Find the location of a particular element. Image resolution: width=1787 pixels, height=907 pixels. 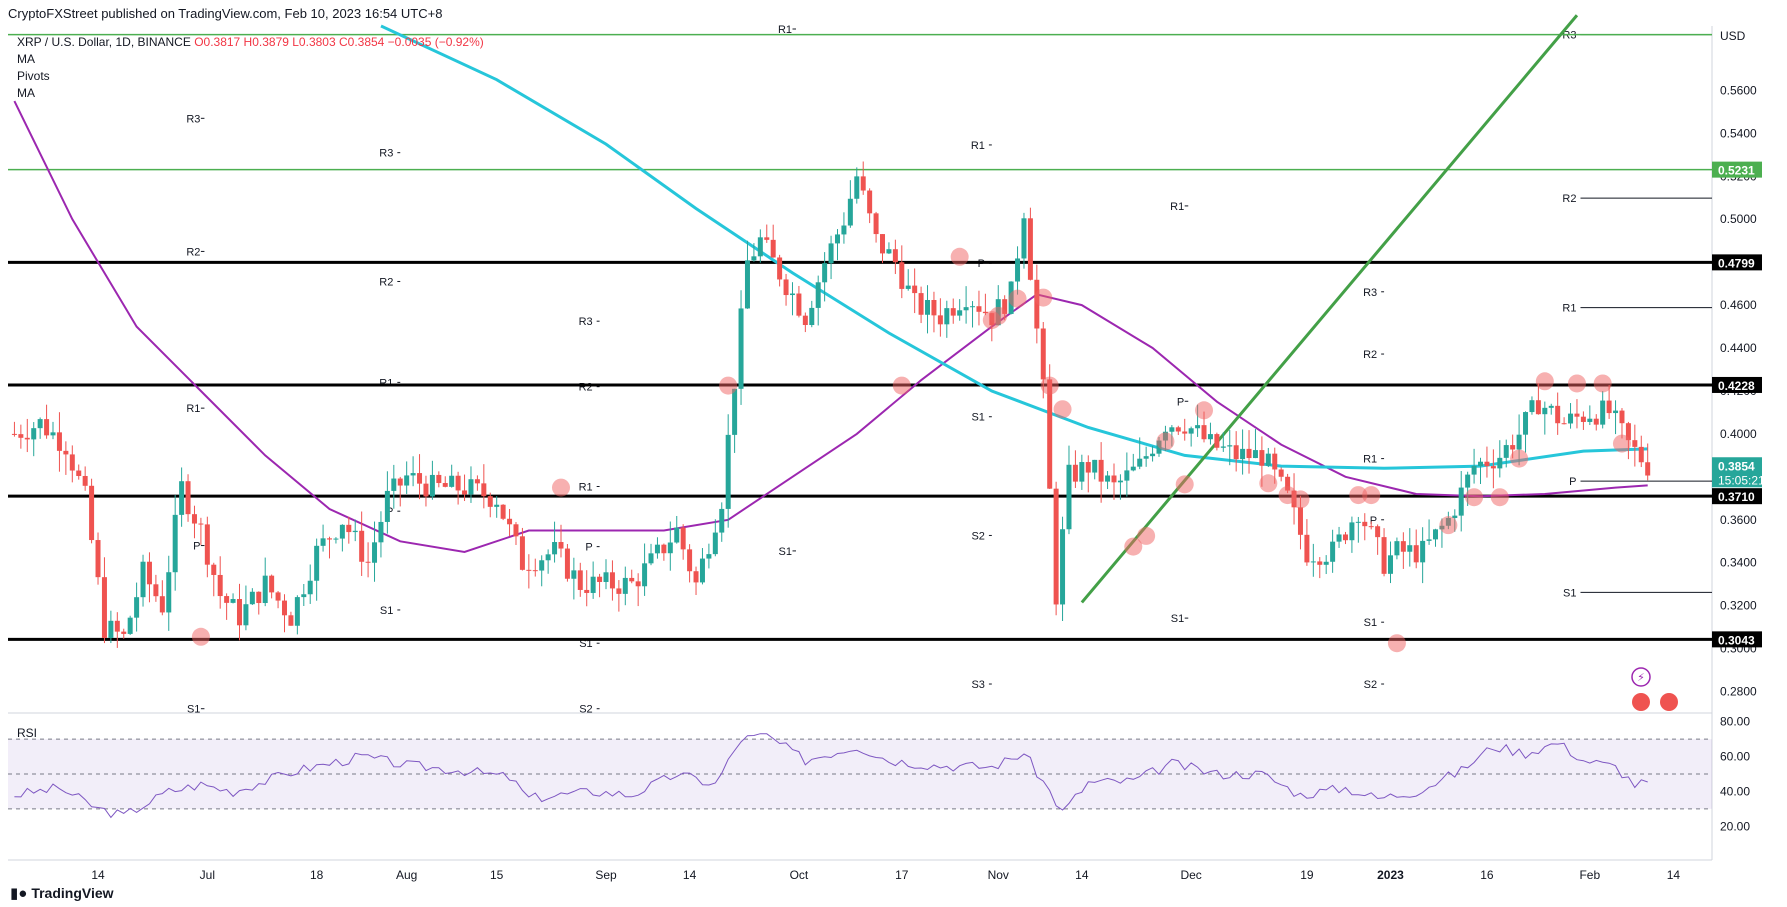

price-tick: 0.3400 is located at coordinates (1738, 563).